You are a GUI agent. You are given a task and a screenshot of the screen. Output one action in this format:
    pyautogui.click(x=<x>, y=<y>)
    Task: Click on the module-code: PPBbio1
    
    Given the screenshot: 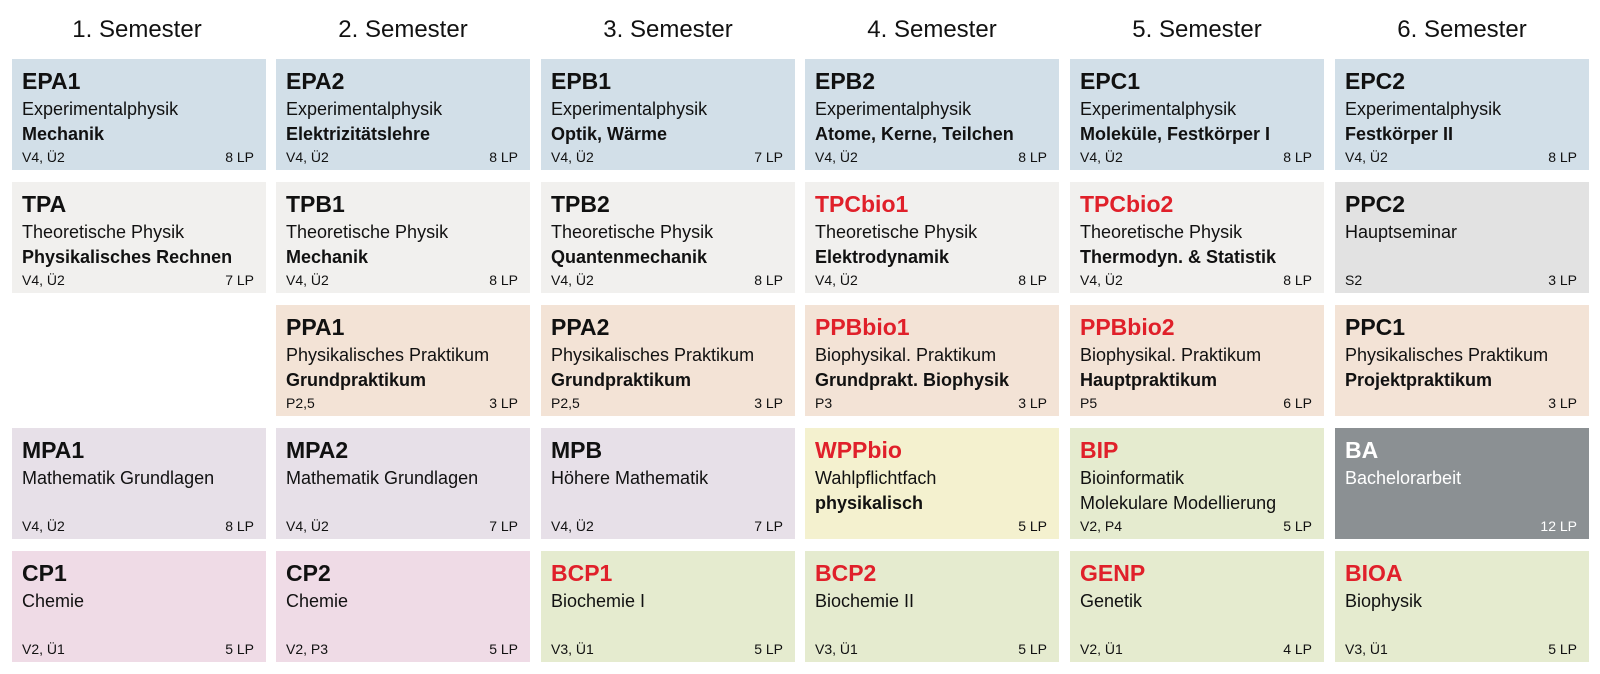 What is the action you would take?
    pyautogui.click(x=862, y=327)
    